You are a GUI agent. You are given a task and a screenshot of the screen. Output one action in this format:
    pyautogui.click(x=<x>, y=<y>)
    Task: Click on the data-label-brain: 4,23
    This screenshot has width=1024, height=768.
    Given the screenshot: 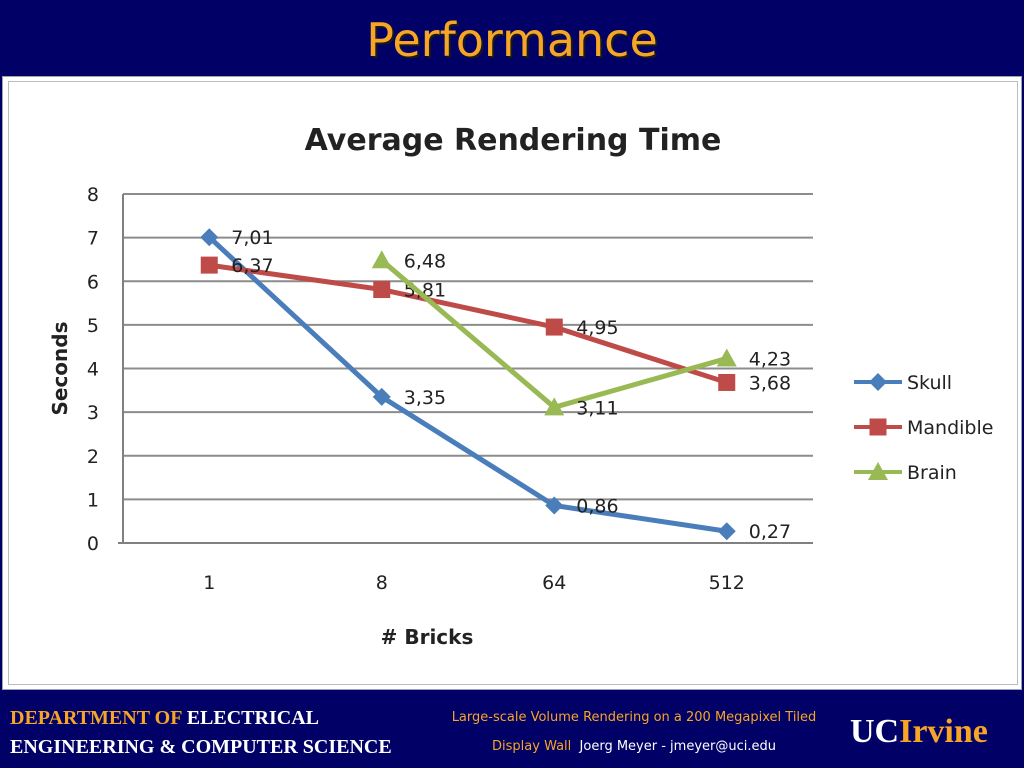 What is the action you would take?
    pyautogui.click(x=770, y=359)
    